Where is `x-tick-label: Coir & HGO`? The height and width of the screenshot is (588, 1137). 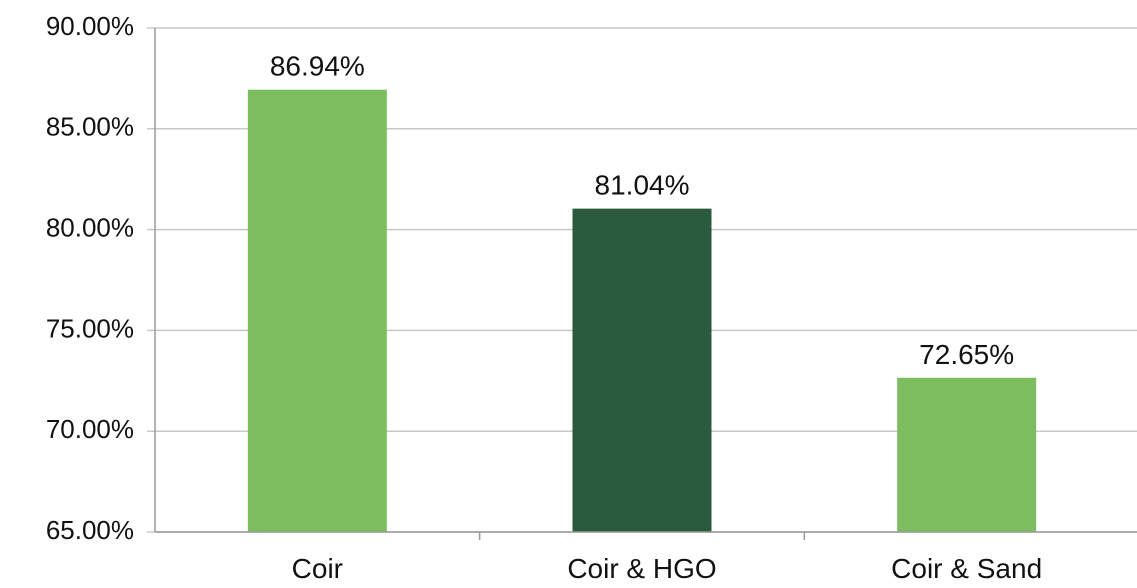 x-tick-label: Coir & HGO is located at coordinates (641, 568).